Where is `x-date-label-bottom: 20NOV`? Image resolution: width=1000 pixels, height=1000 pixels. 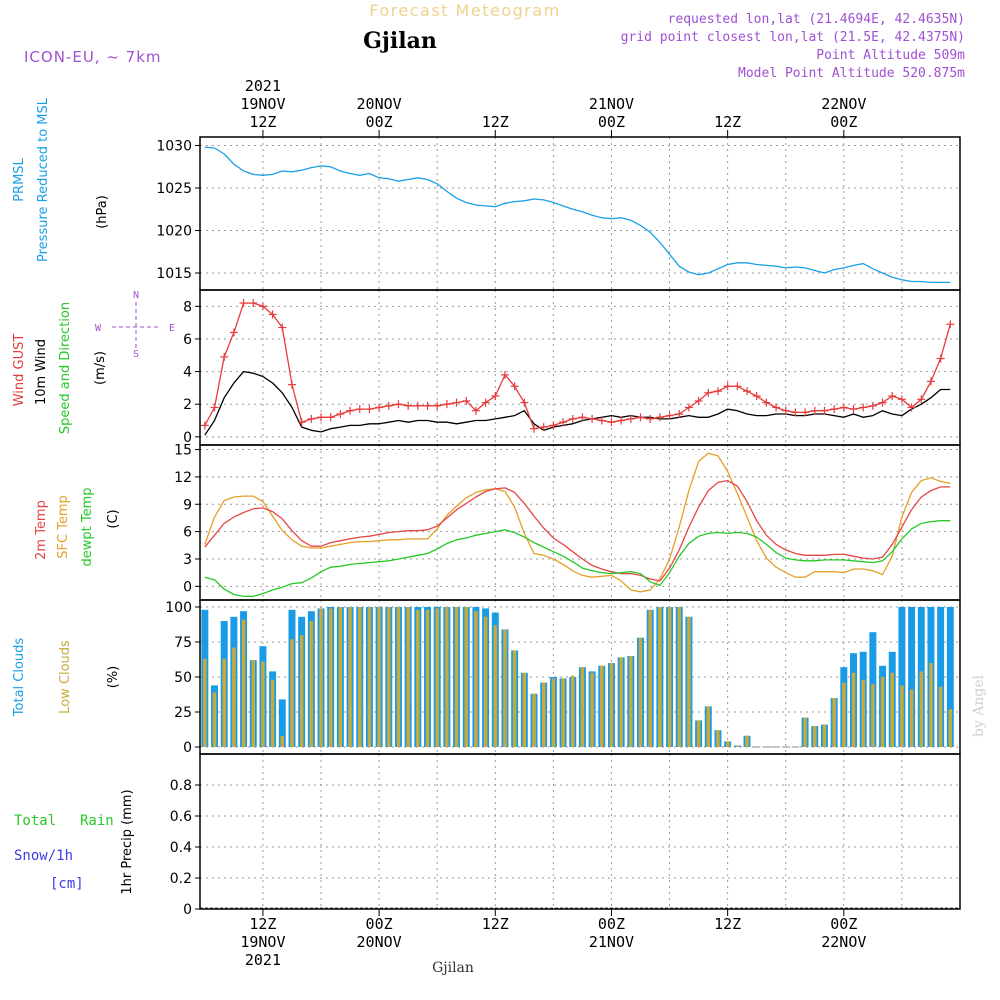
x-date-label-bottom: 20NOV is located at coordinates (379, 942).